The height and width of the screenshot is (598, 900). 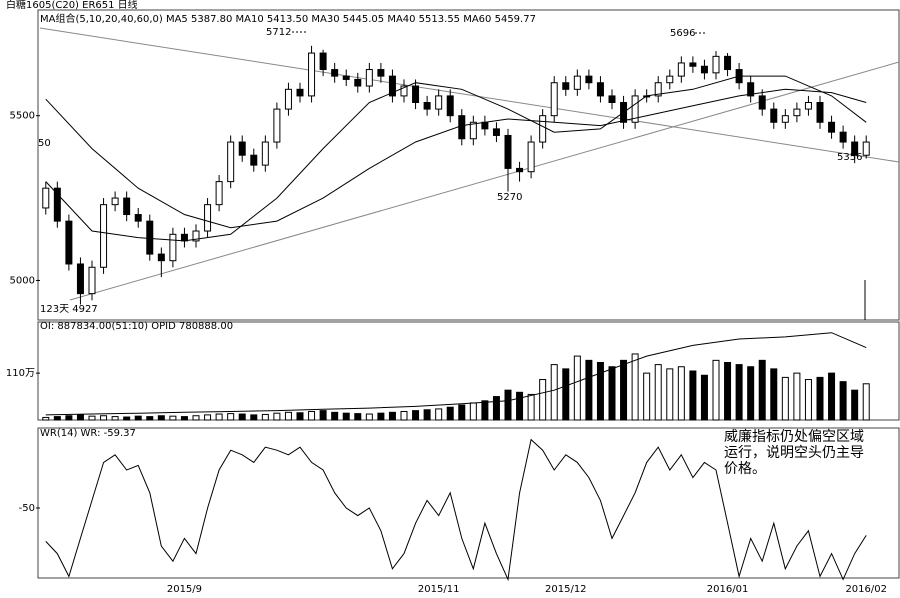 What do you see at coordinates (866, 589) in the screenshot?
I see `x-tick-label: 2016/02` at bounding box center [866, 589].